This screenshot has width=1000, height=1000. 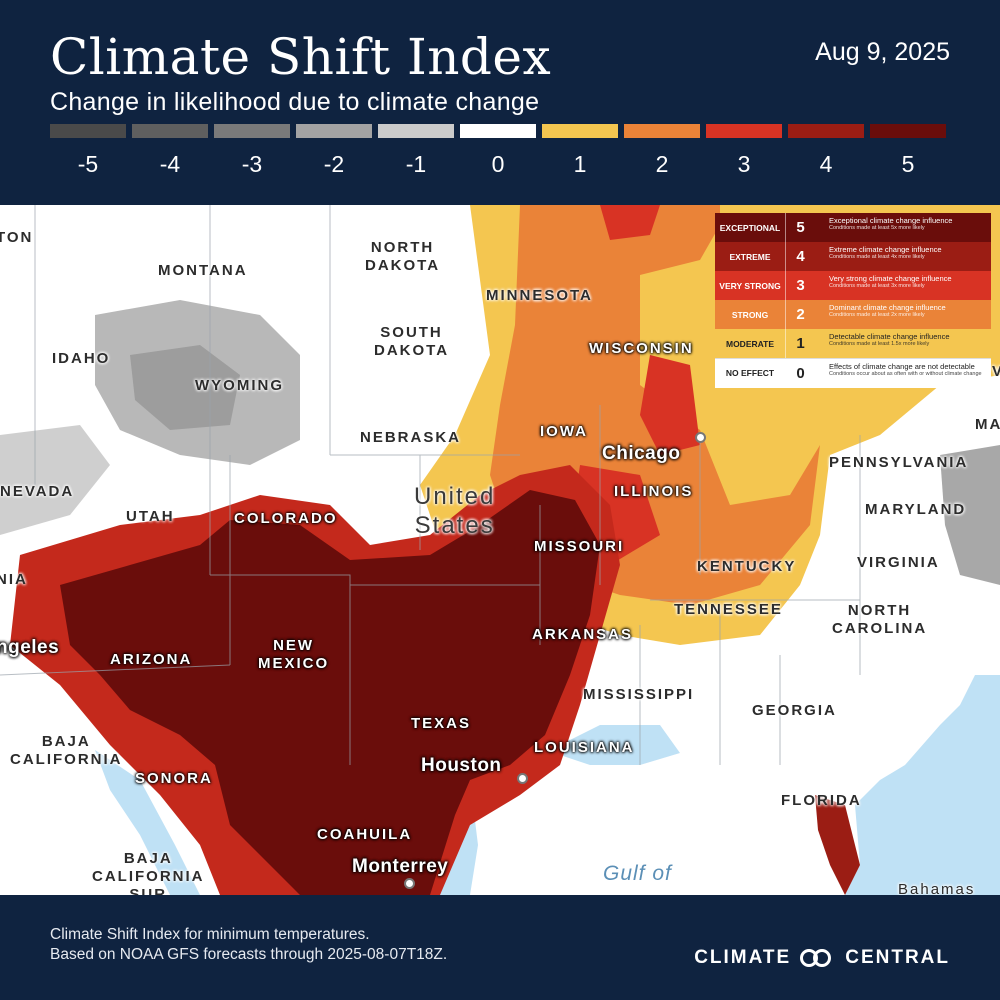 What do you see at coordinates (455, 511) in the screenshot?
I see `map-label-united-states: United States` at bounding box center [455, 511].